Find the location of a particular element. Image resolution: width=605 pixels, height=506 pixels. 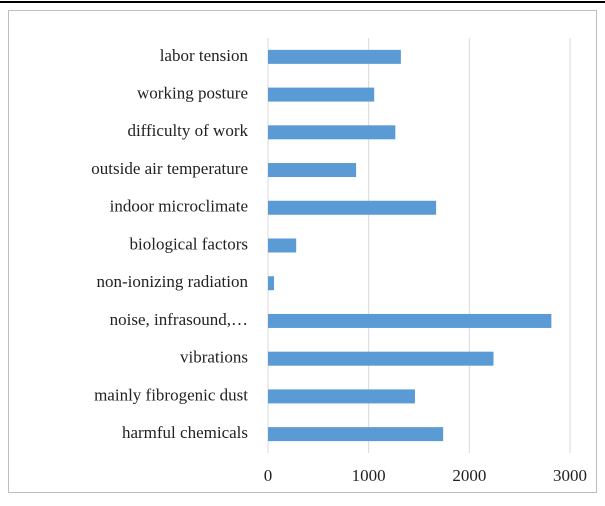

x-tick-label: 2000 is located at coordinates (469, 475).